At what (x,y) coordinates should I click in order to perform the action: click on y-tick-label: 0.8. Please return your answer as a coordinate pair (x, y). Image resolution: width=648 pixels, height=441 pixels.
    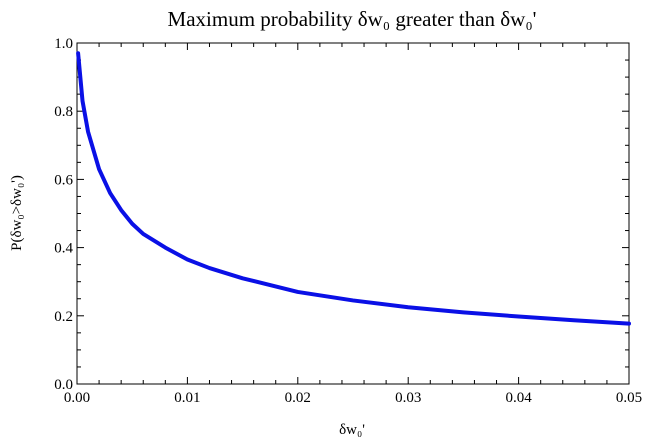
    Looking at the image, I should click on (63, 112).